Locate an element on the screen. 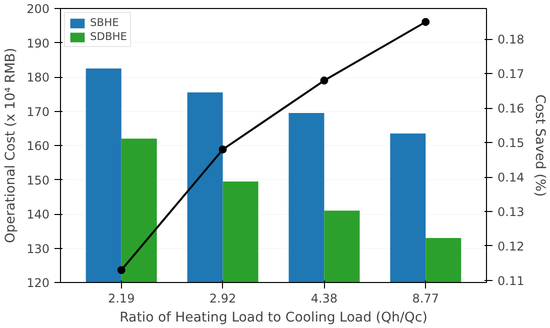 The height and width of the screenshot is (328, 550). x-tick-label: 4.38 is located at coordinates (324, 299).